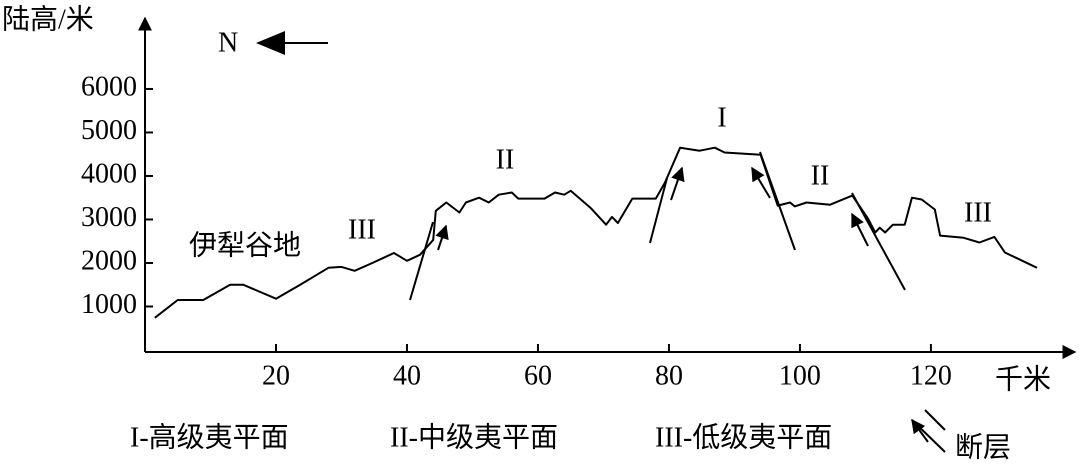 The height and width of the screenshot is (470, 1080). I want to click on y-tick-label: 5000, so click(109, 130).